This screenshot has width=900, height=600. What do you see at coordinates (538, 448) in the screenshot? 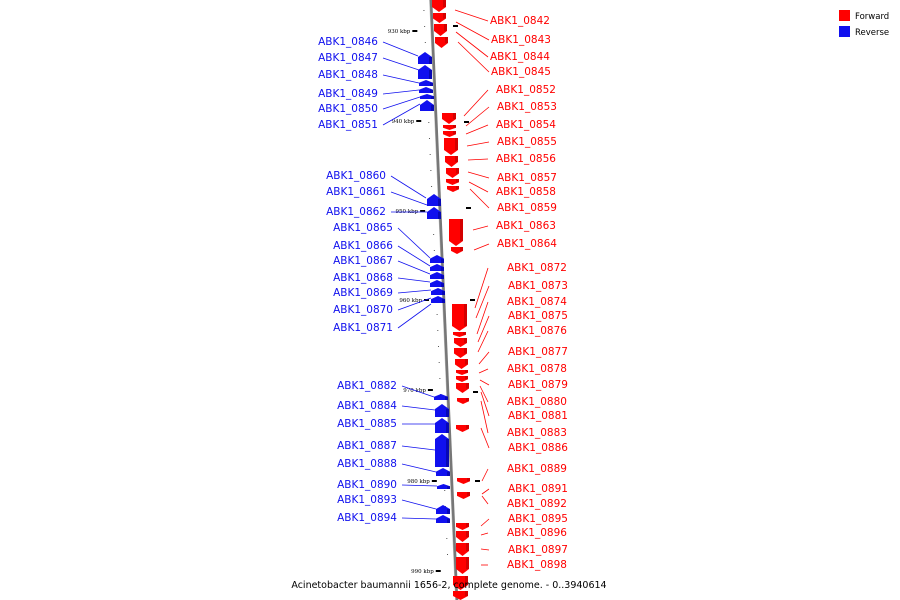
I see `forward-gene-label: ABK1_0886` at bounding box center [538, 448].